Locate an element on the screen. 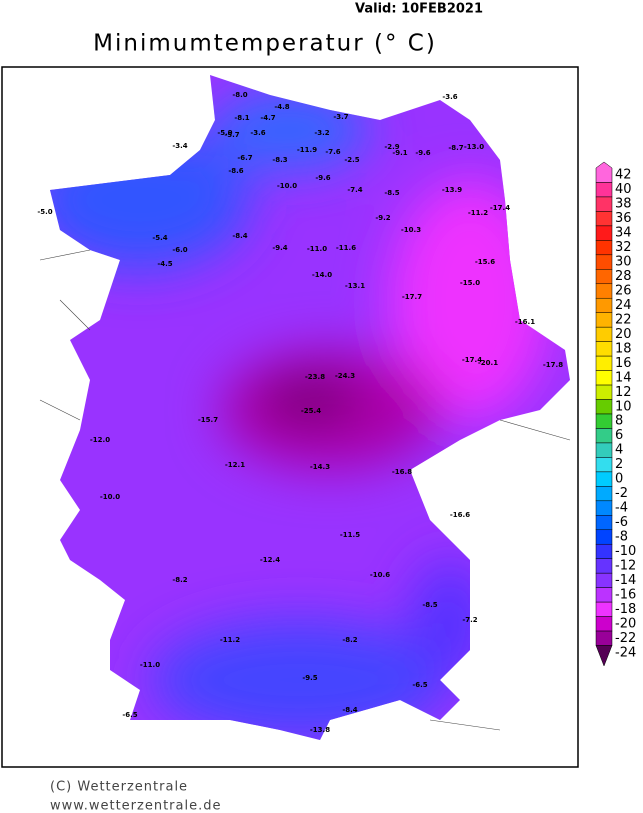 The width and height of the screenshot is (643, 813). legend-label: -20 is located at coordinates (625, 623).